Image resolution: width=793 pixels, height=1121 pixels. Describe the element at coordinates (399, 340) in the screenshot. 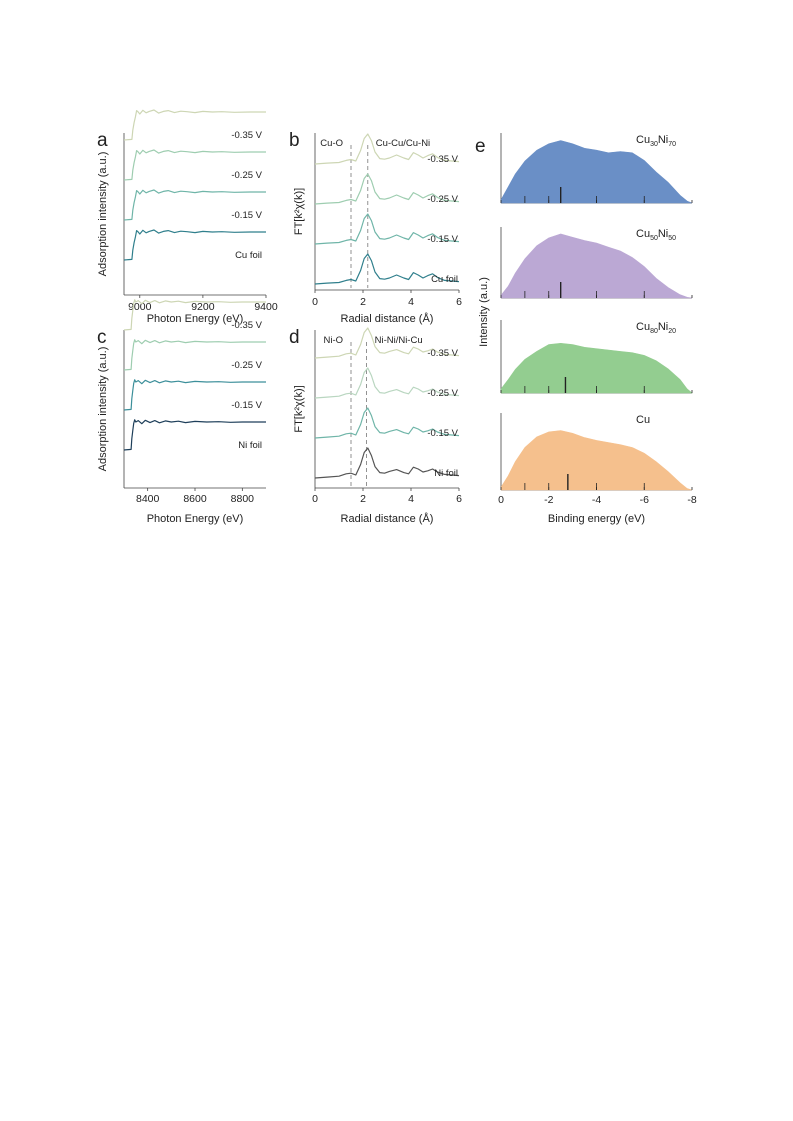

I see `reference-label: Ni-Ni/Ni-Cu` at that location.